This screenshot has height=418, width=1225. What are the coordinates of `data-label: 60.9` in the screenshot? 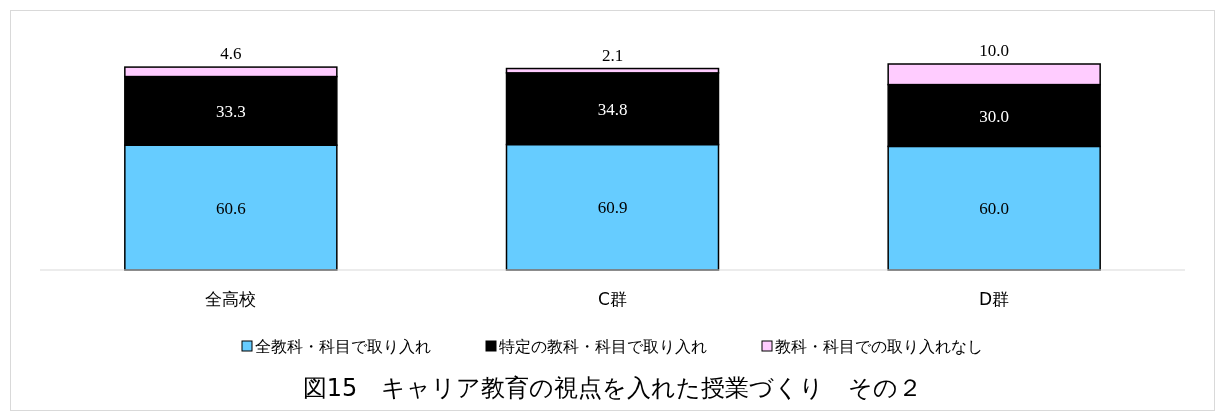 It's located at (612, 208).